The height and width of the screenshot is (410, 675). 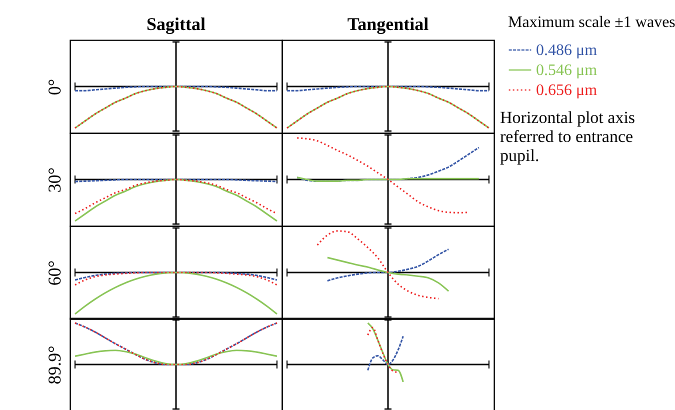 I want to click on text: Horizontal plot axis referred to entrance pupil., so click(x=568, y=136).